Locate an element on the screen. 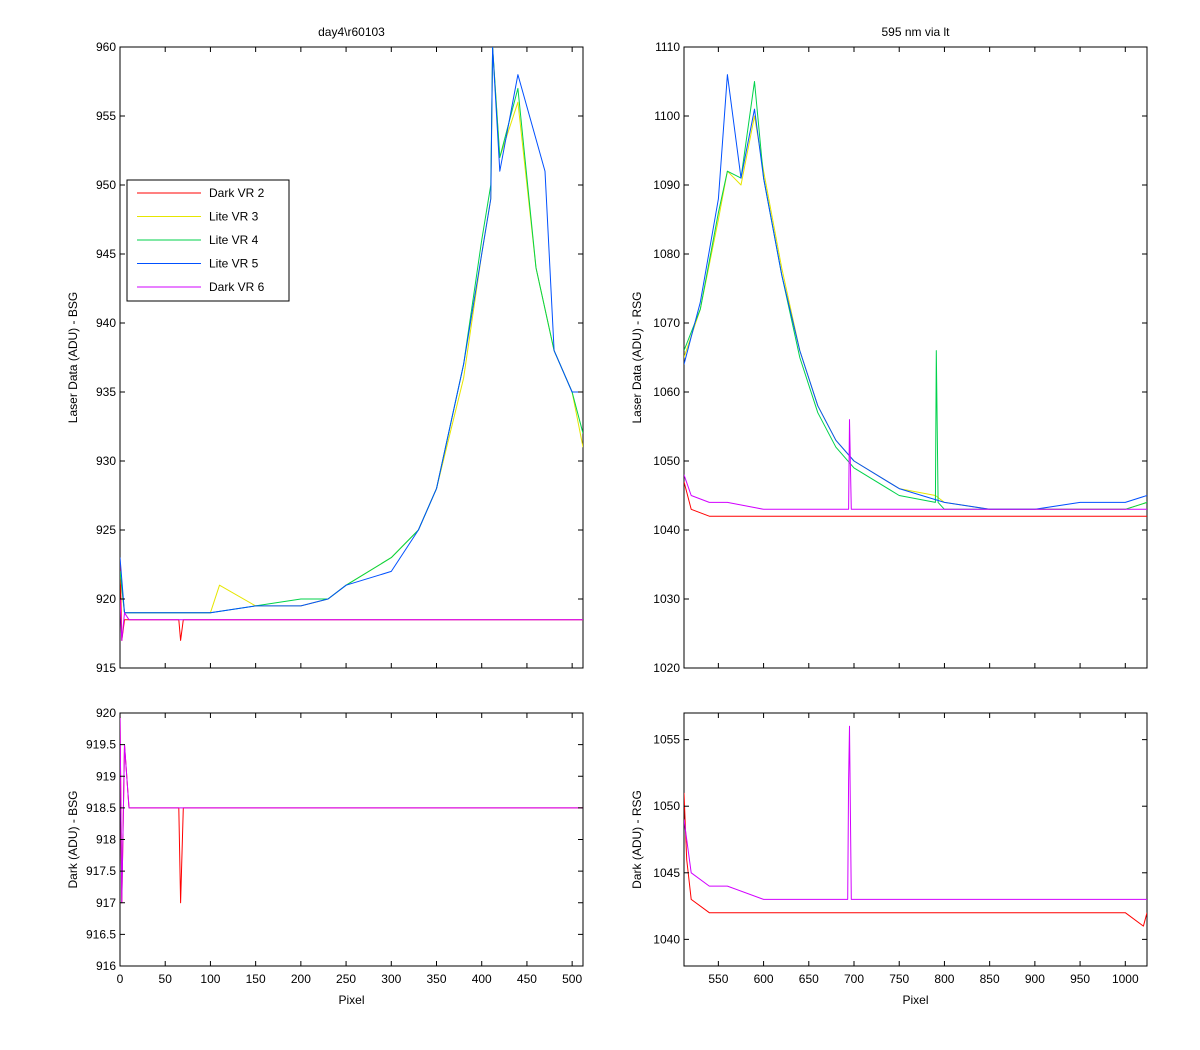 Image resolution: width=1200 pixels, height=1050 pixels. x-tick-label: 600 is located at coordinates (764, 979).